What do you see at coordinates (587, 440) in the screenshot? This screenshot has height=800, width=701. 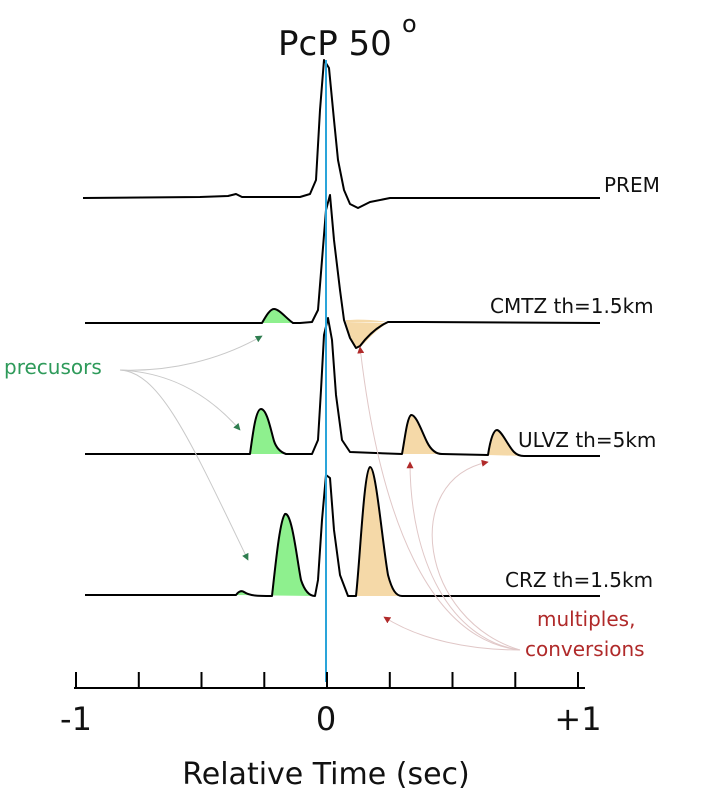 I see `trace-label-ulvz: ULVZ th=5km` at bounding box center [587, 440].